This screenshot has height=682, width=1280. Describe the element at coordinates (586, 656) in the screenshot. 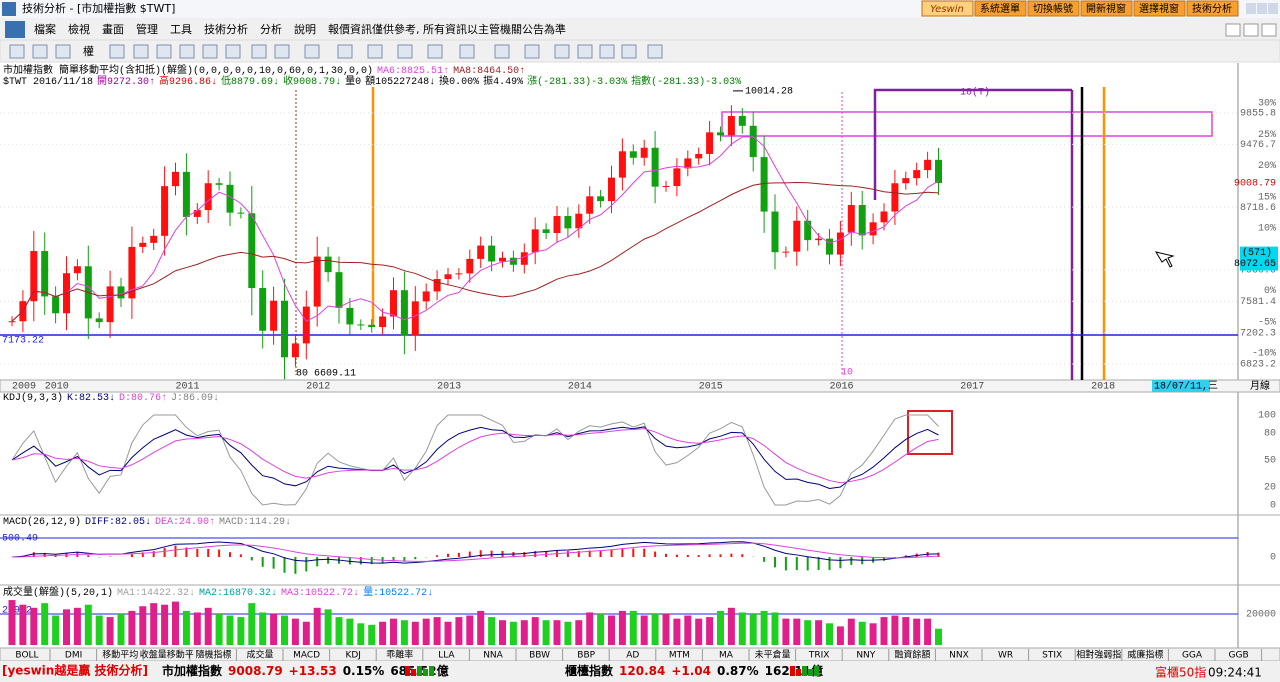

I see `tab: BBP` at that location.